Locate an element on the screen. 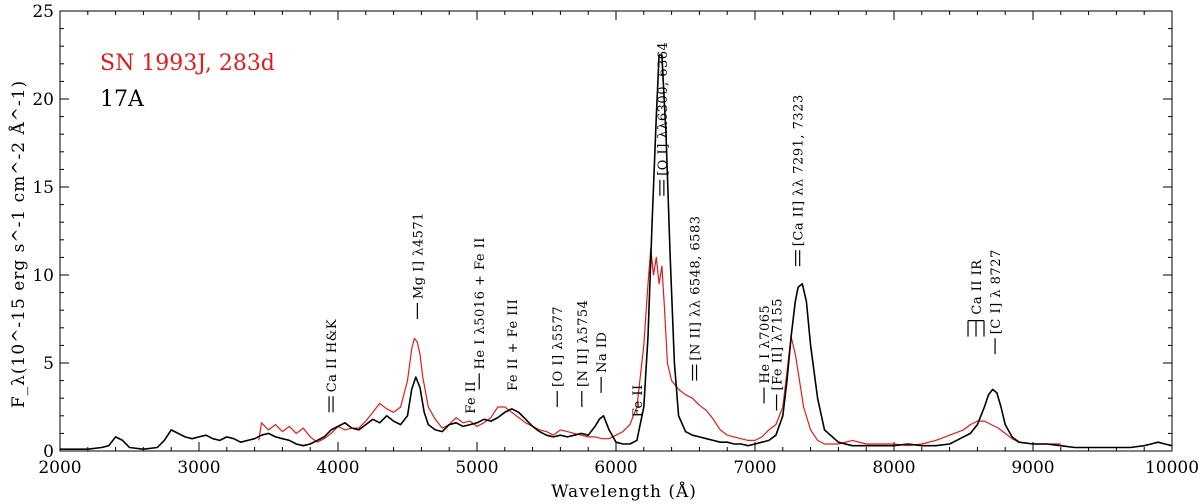 The image size is (1200, 504). x-tick-label: 4000 is located at coordinates (337, 468).